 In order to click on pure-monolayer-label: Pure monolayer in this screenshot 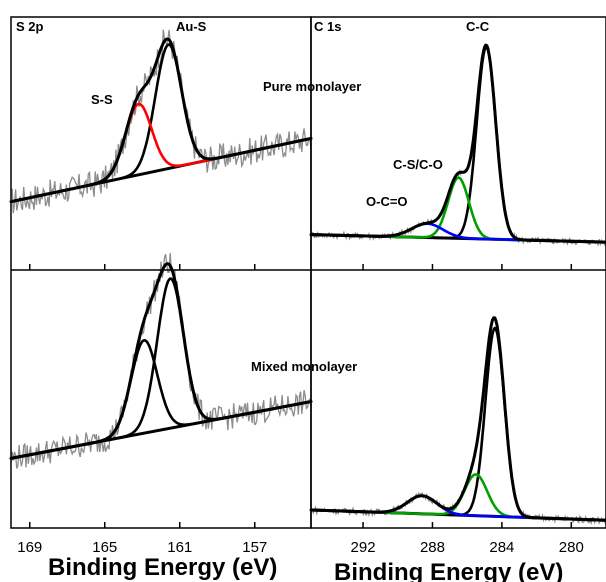, I will do `click(312, 86)`.